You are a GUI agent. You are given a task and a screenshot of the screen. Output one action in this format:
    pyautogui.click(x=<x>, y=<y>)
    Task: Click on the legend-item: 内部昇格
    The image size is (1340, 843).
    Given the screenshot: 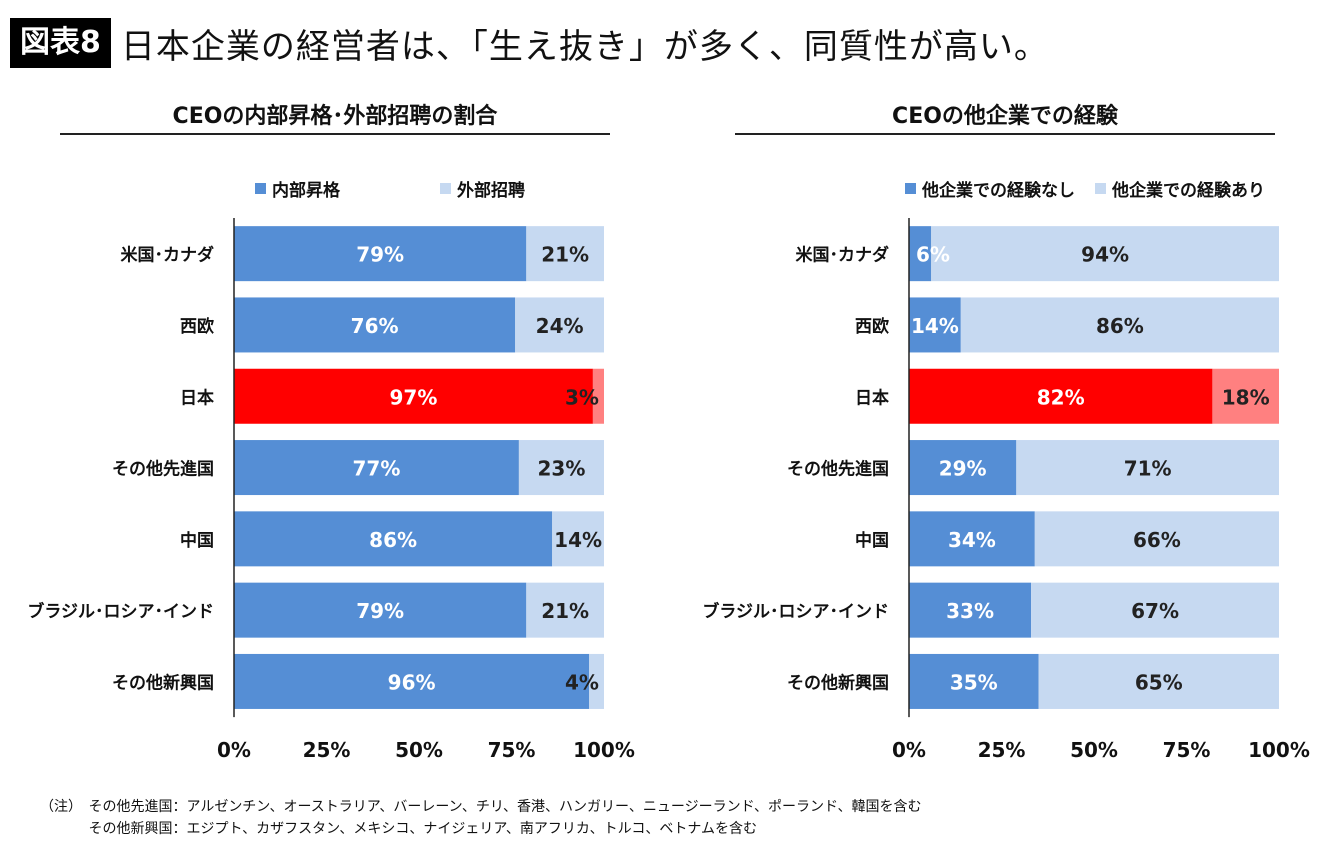 What is the action you would take?
    pyautogui.click(x=297, y=188)
    